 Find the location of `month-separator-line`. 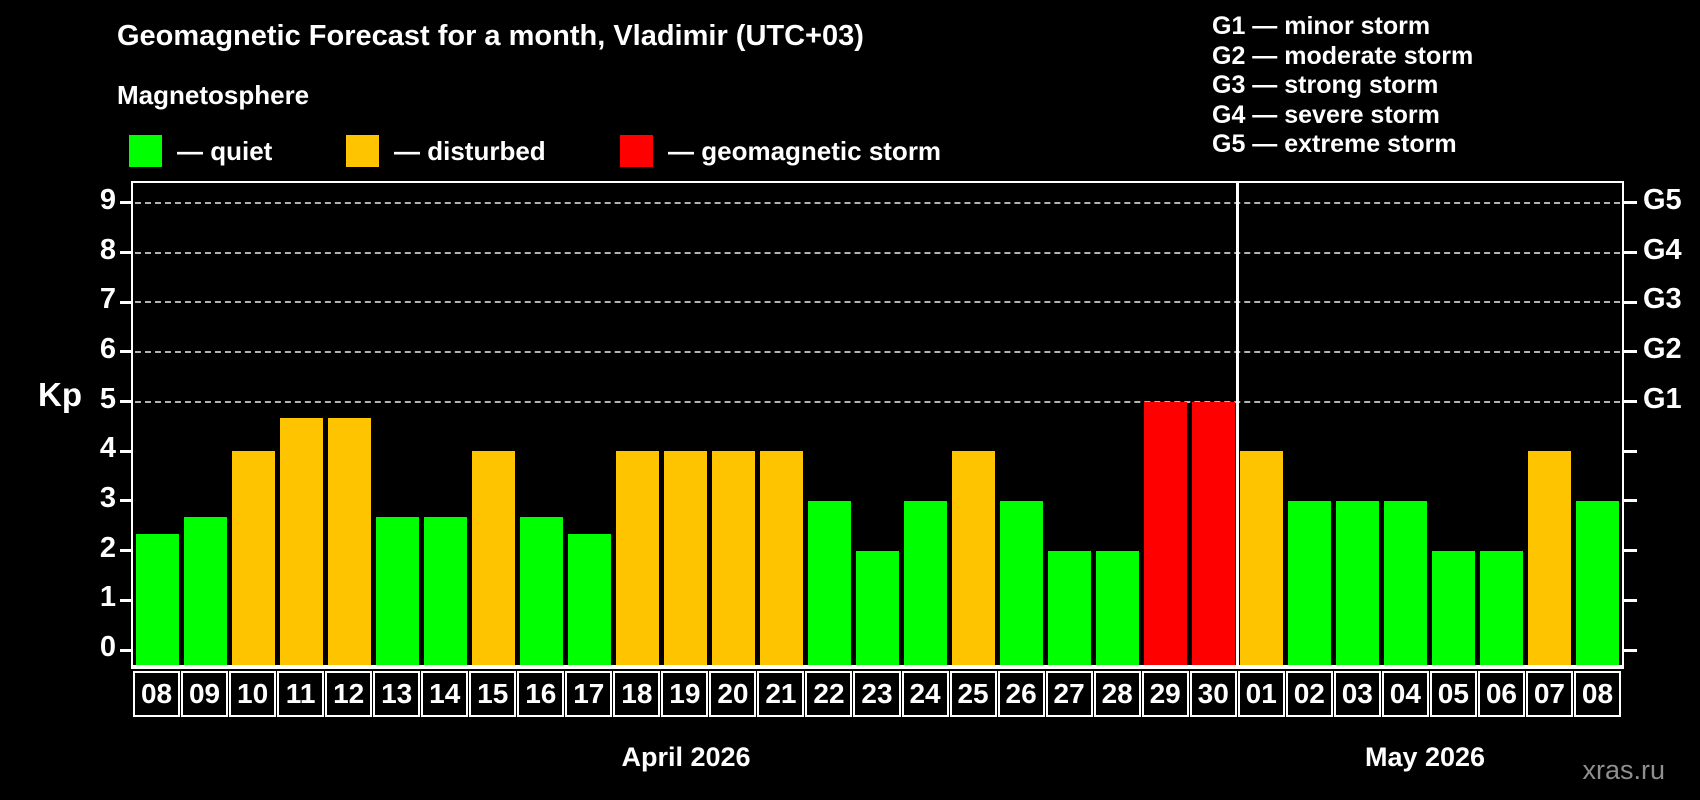

month-separator-line is located at coordinates (1238, 425).